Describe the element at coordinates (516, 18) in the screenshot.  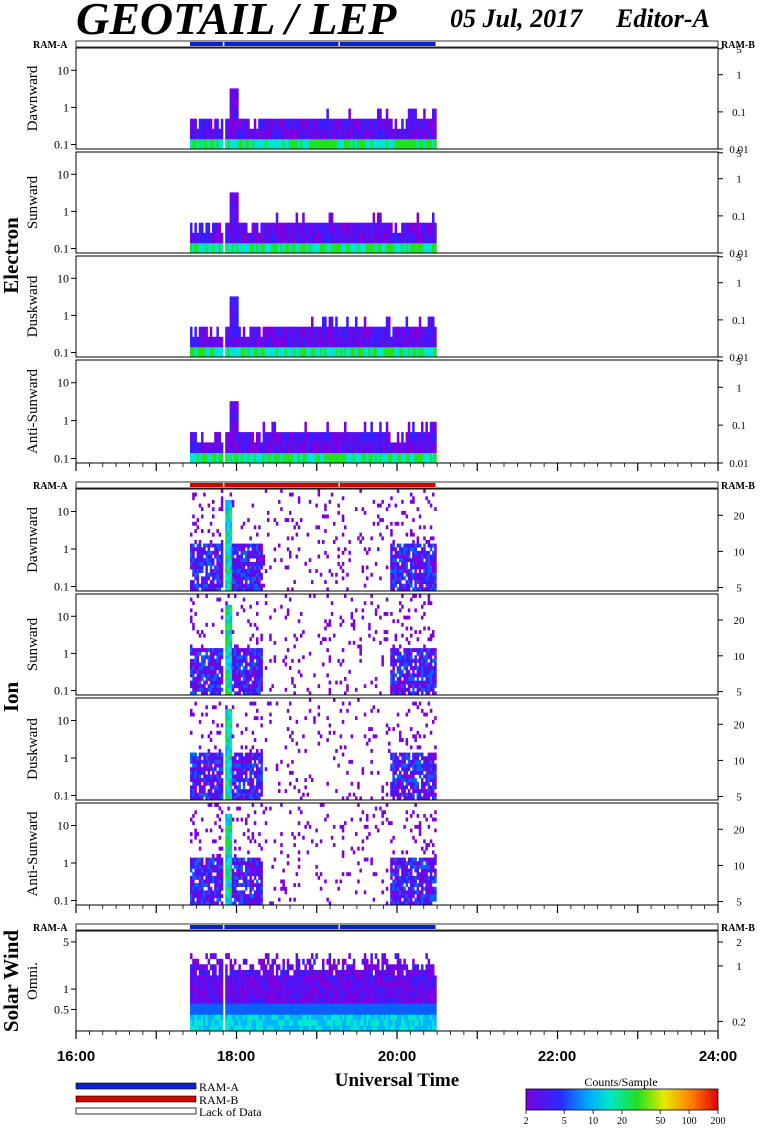
I see `figure-date: 05 Jul, 2017` at that location.